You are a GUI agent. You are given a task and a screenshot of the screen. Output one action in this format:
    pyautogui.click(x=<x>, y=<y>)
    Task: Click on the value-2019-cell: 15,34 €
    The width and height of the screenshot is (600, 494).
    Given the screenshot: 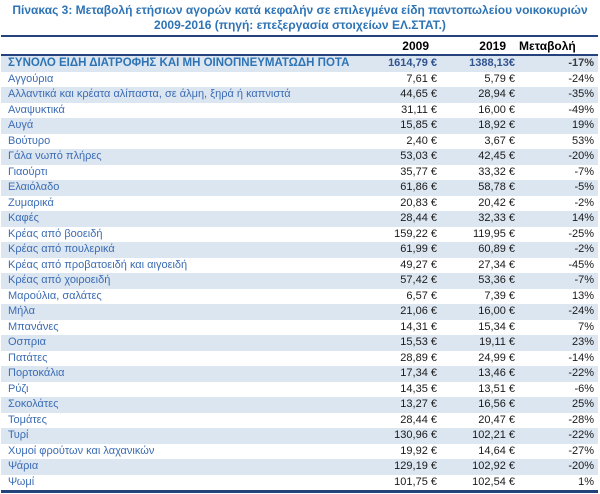 What is the action you would take?
    pyautogui.click(x=496, y=326)
    